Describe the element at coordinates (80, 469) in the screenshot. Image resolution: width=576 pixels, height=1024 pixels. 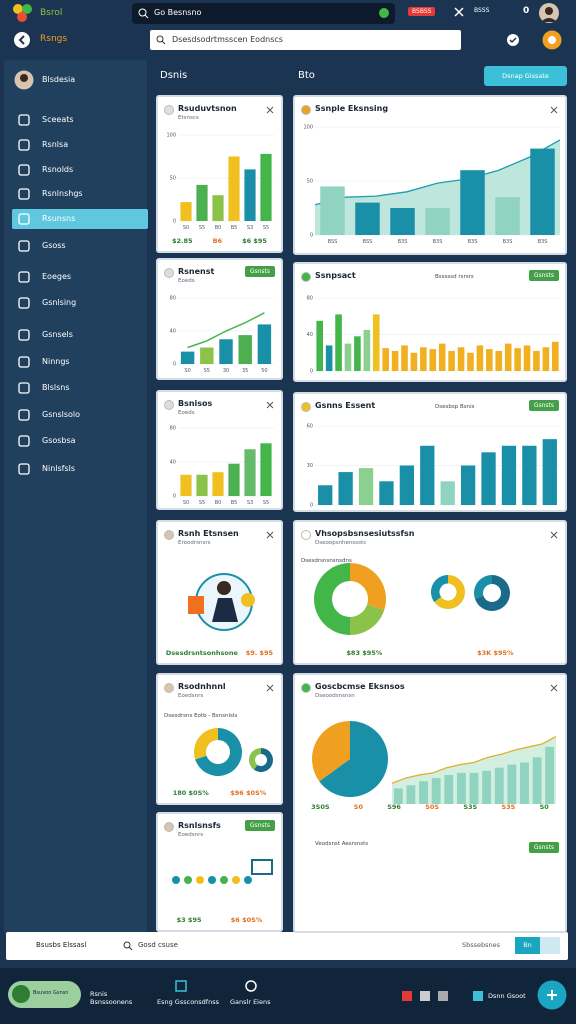
I see `sidebar-item: Ninlsfsls` at that location.